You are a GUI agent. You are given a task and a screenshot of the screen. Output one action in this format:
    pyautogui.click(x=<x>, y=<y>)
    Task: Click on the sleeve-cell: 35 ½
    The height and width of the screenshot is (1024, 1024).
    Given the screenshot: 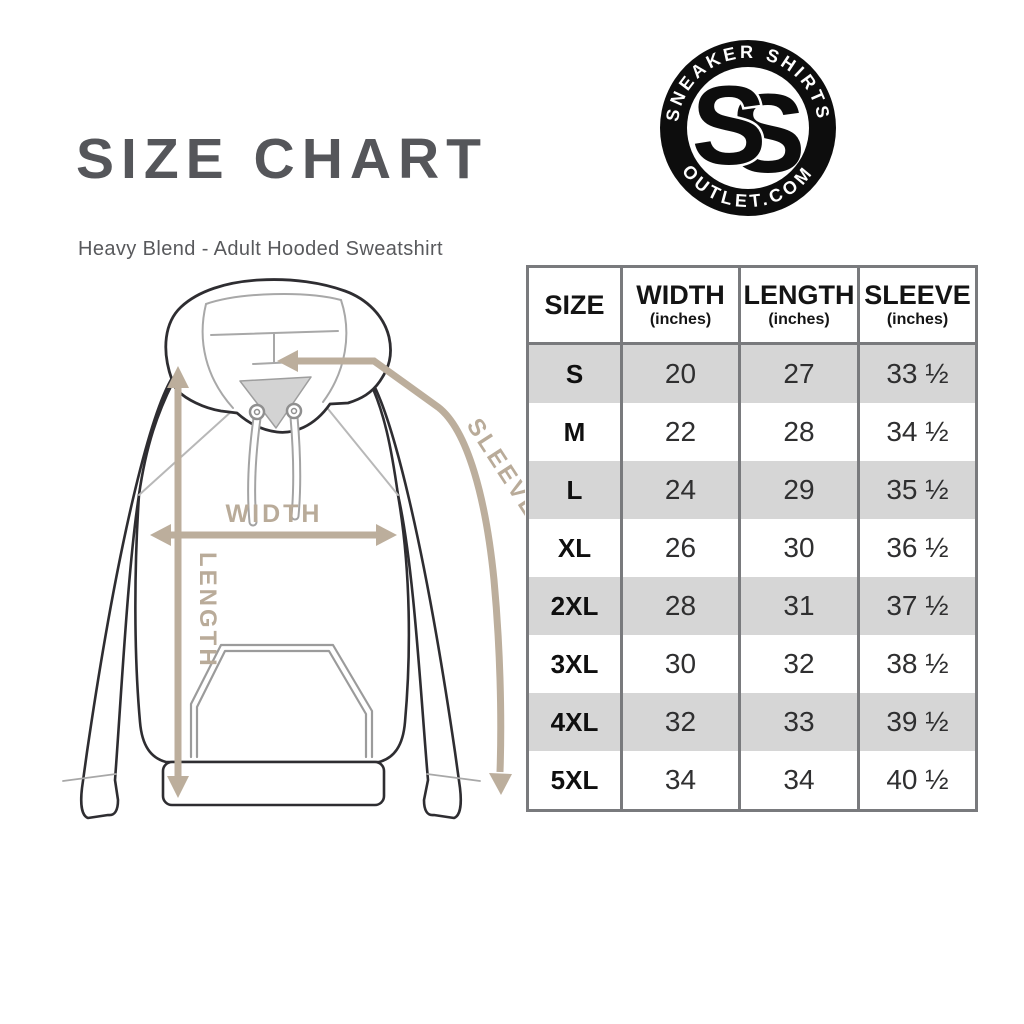 What is the action you would take?
    pyautogui.click(x=917, y=490)
    